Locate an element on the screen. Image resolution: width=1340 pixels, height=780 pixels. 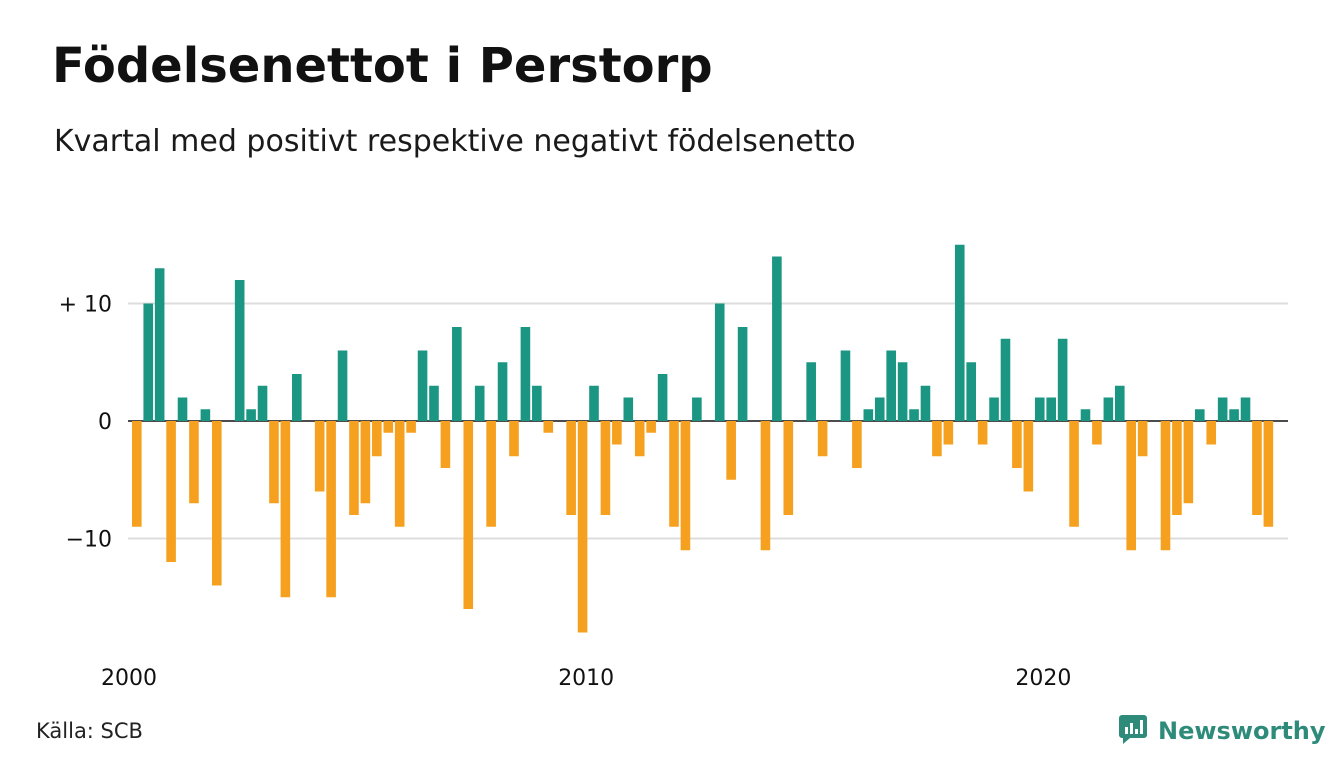
bar-2008-q2 is located at coordinates (514, 439).